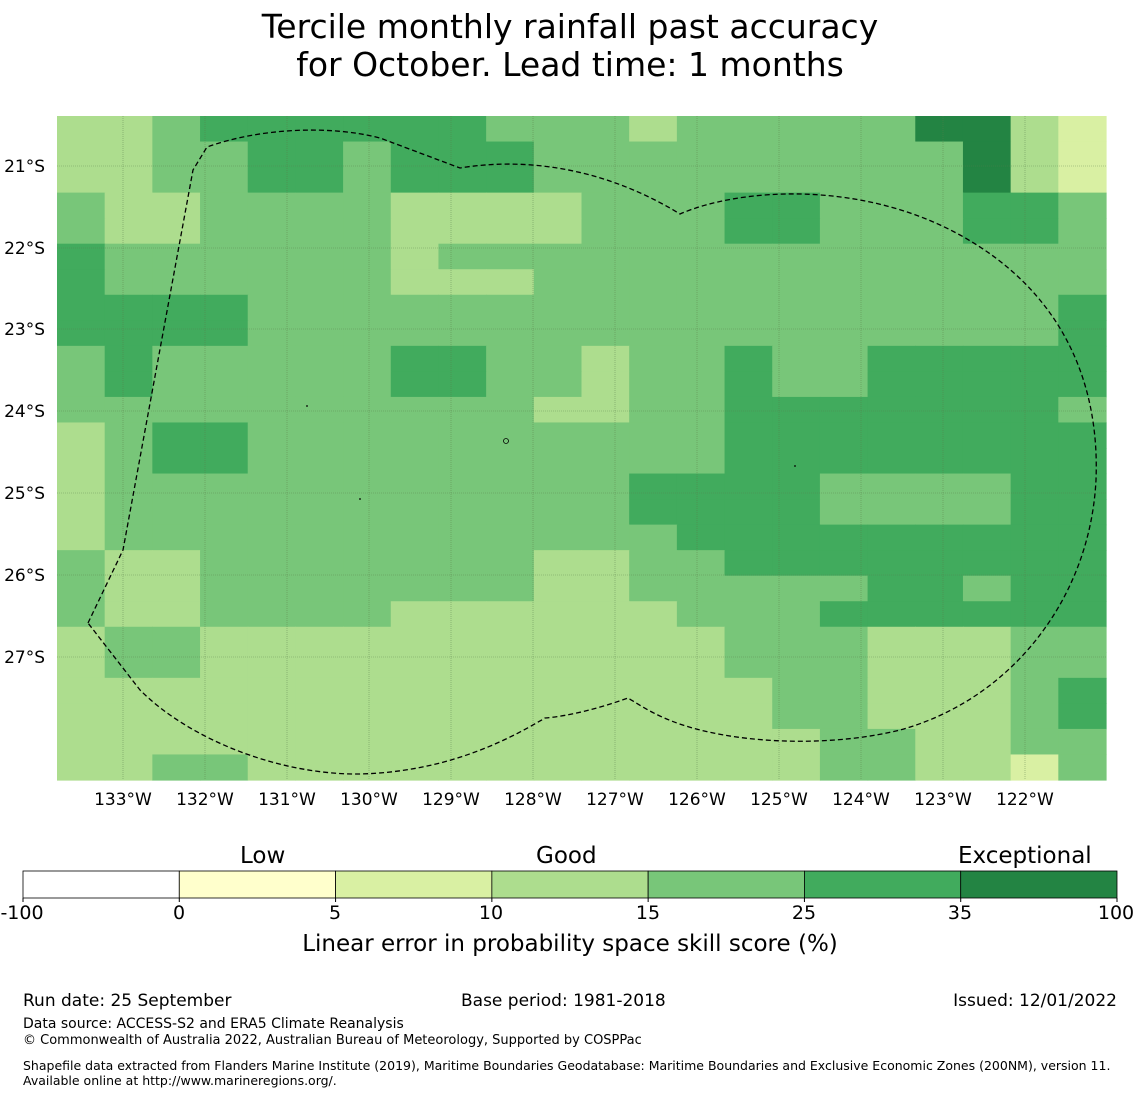 The width and height of the screenshot is (1140, 1095). What do you see at coordinates (697, 800) in the screenshot?
I see `longitude-label: 126°W` at bounding box center [697, 800].